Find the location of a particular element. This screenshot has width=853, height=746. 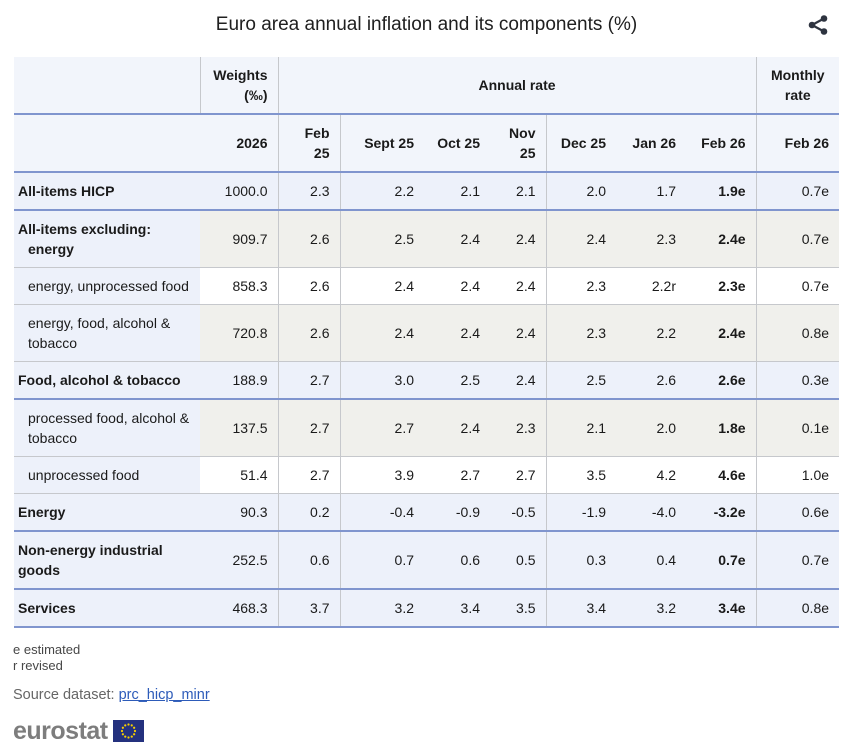

weight-cell: 909.7 is located at coordinates (239, 239).